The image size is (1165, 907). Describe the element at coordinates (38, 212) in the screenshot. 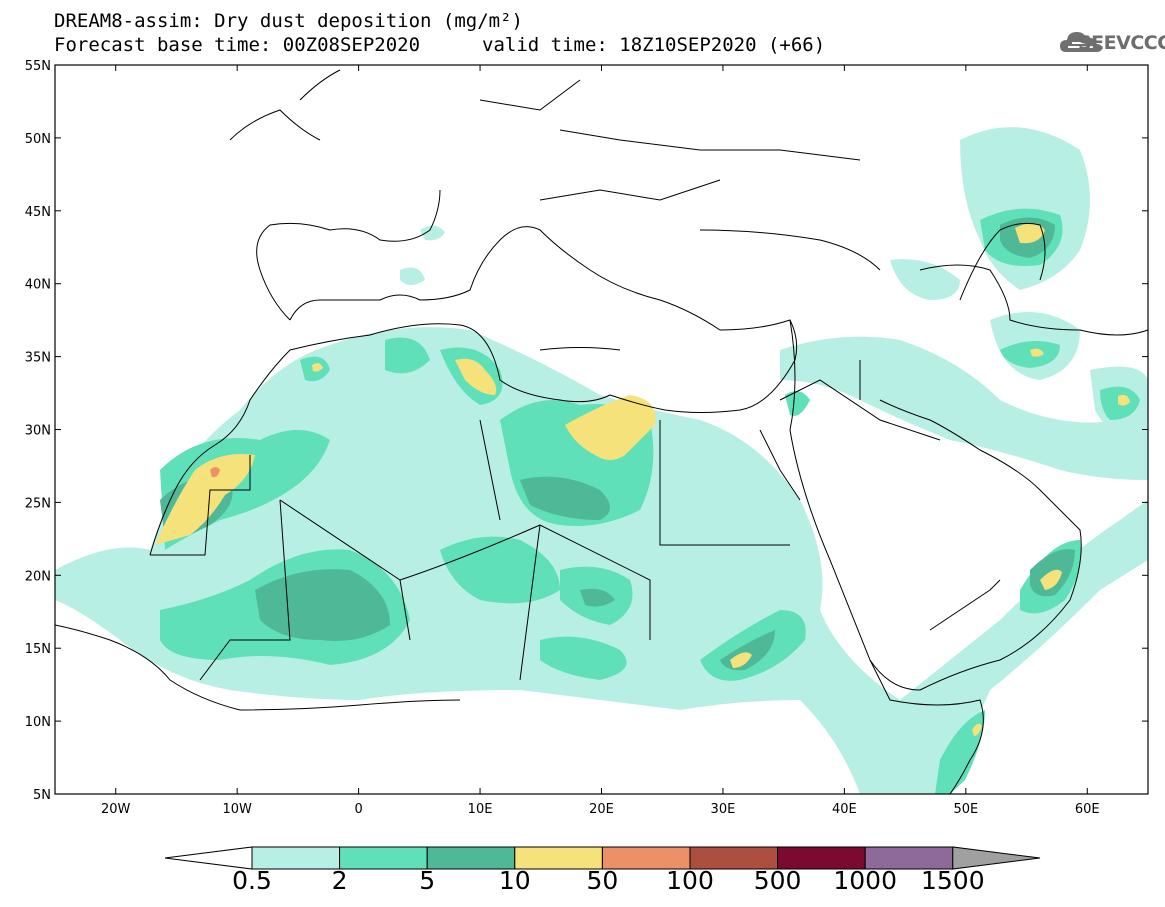

I see `lat-tick-label: 45N` at that location.